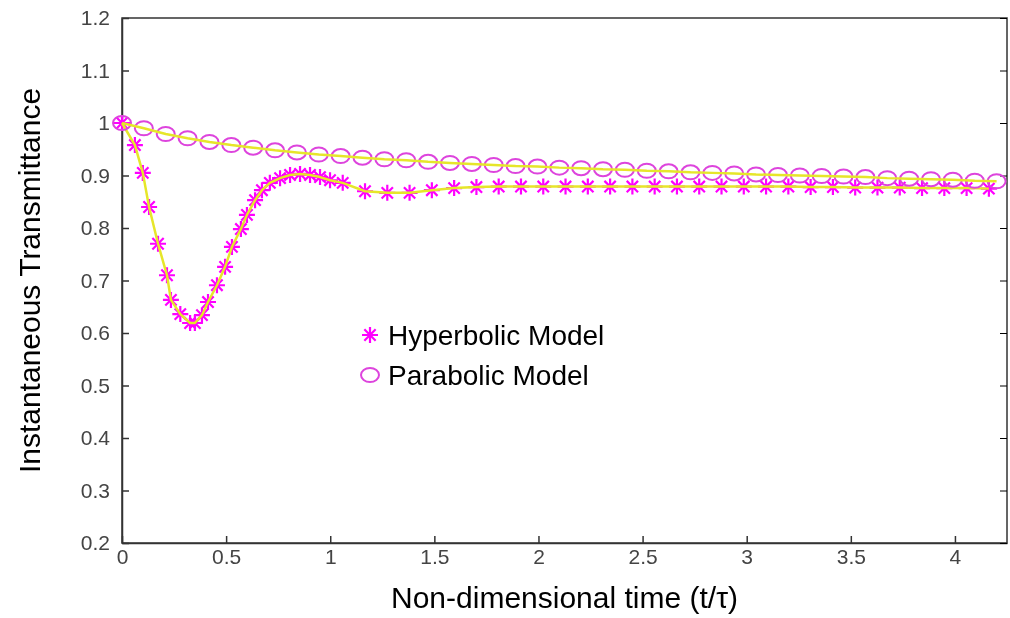  What do you see at coordinates (851, 556) in the screenshot?
I see `x-tick-label: 3.5` at bounding box center [851, 556].